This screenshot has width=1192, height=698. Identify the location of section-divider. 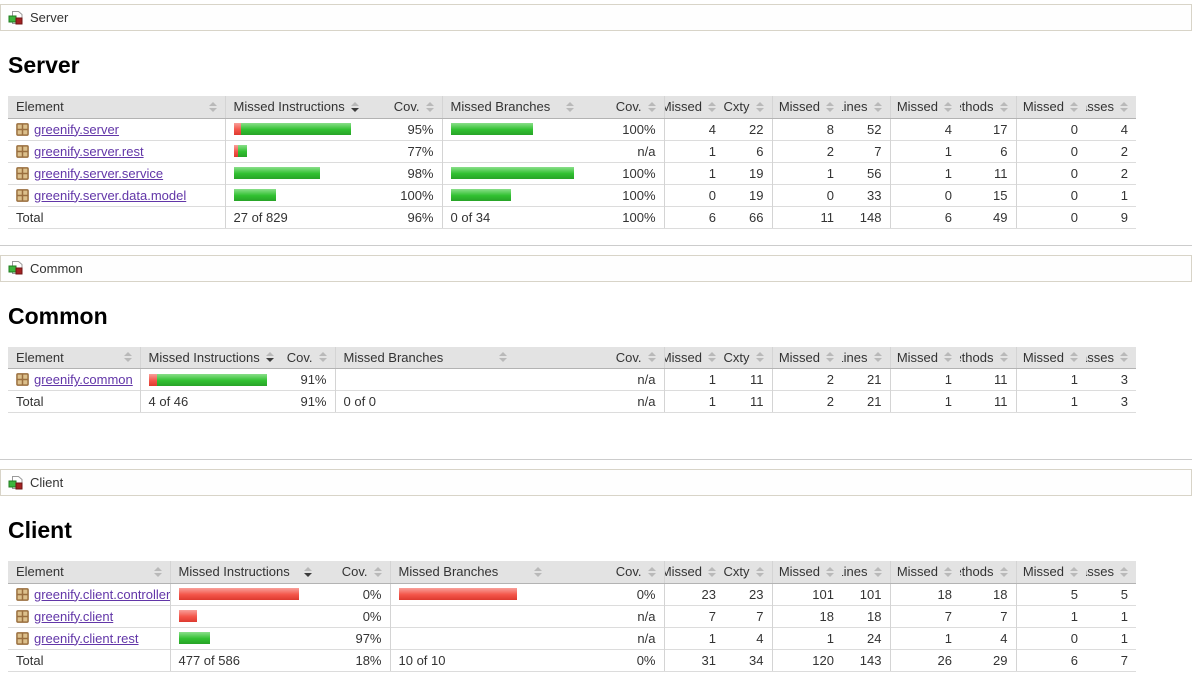
(596, 245).